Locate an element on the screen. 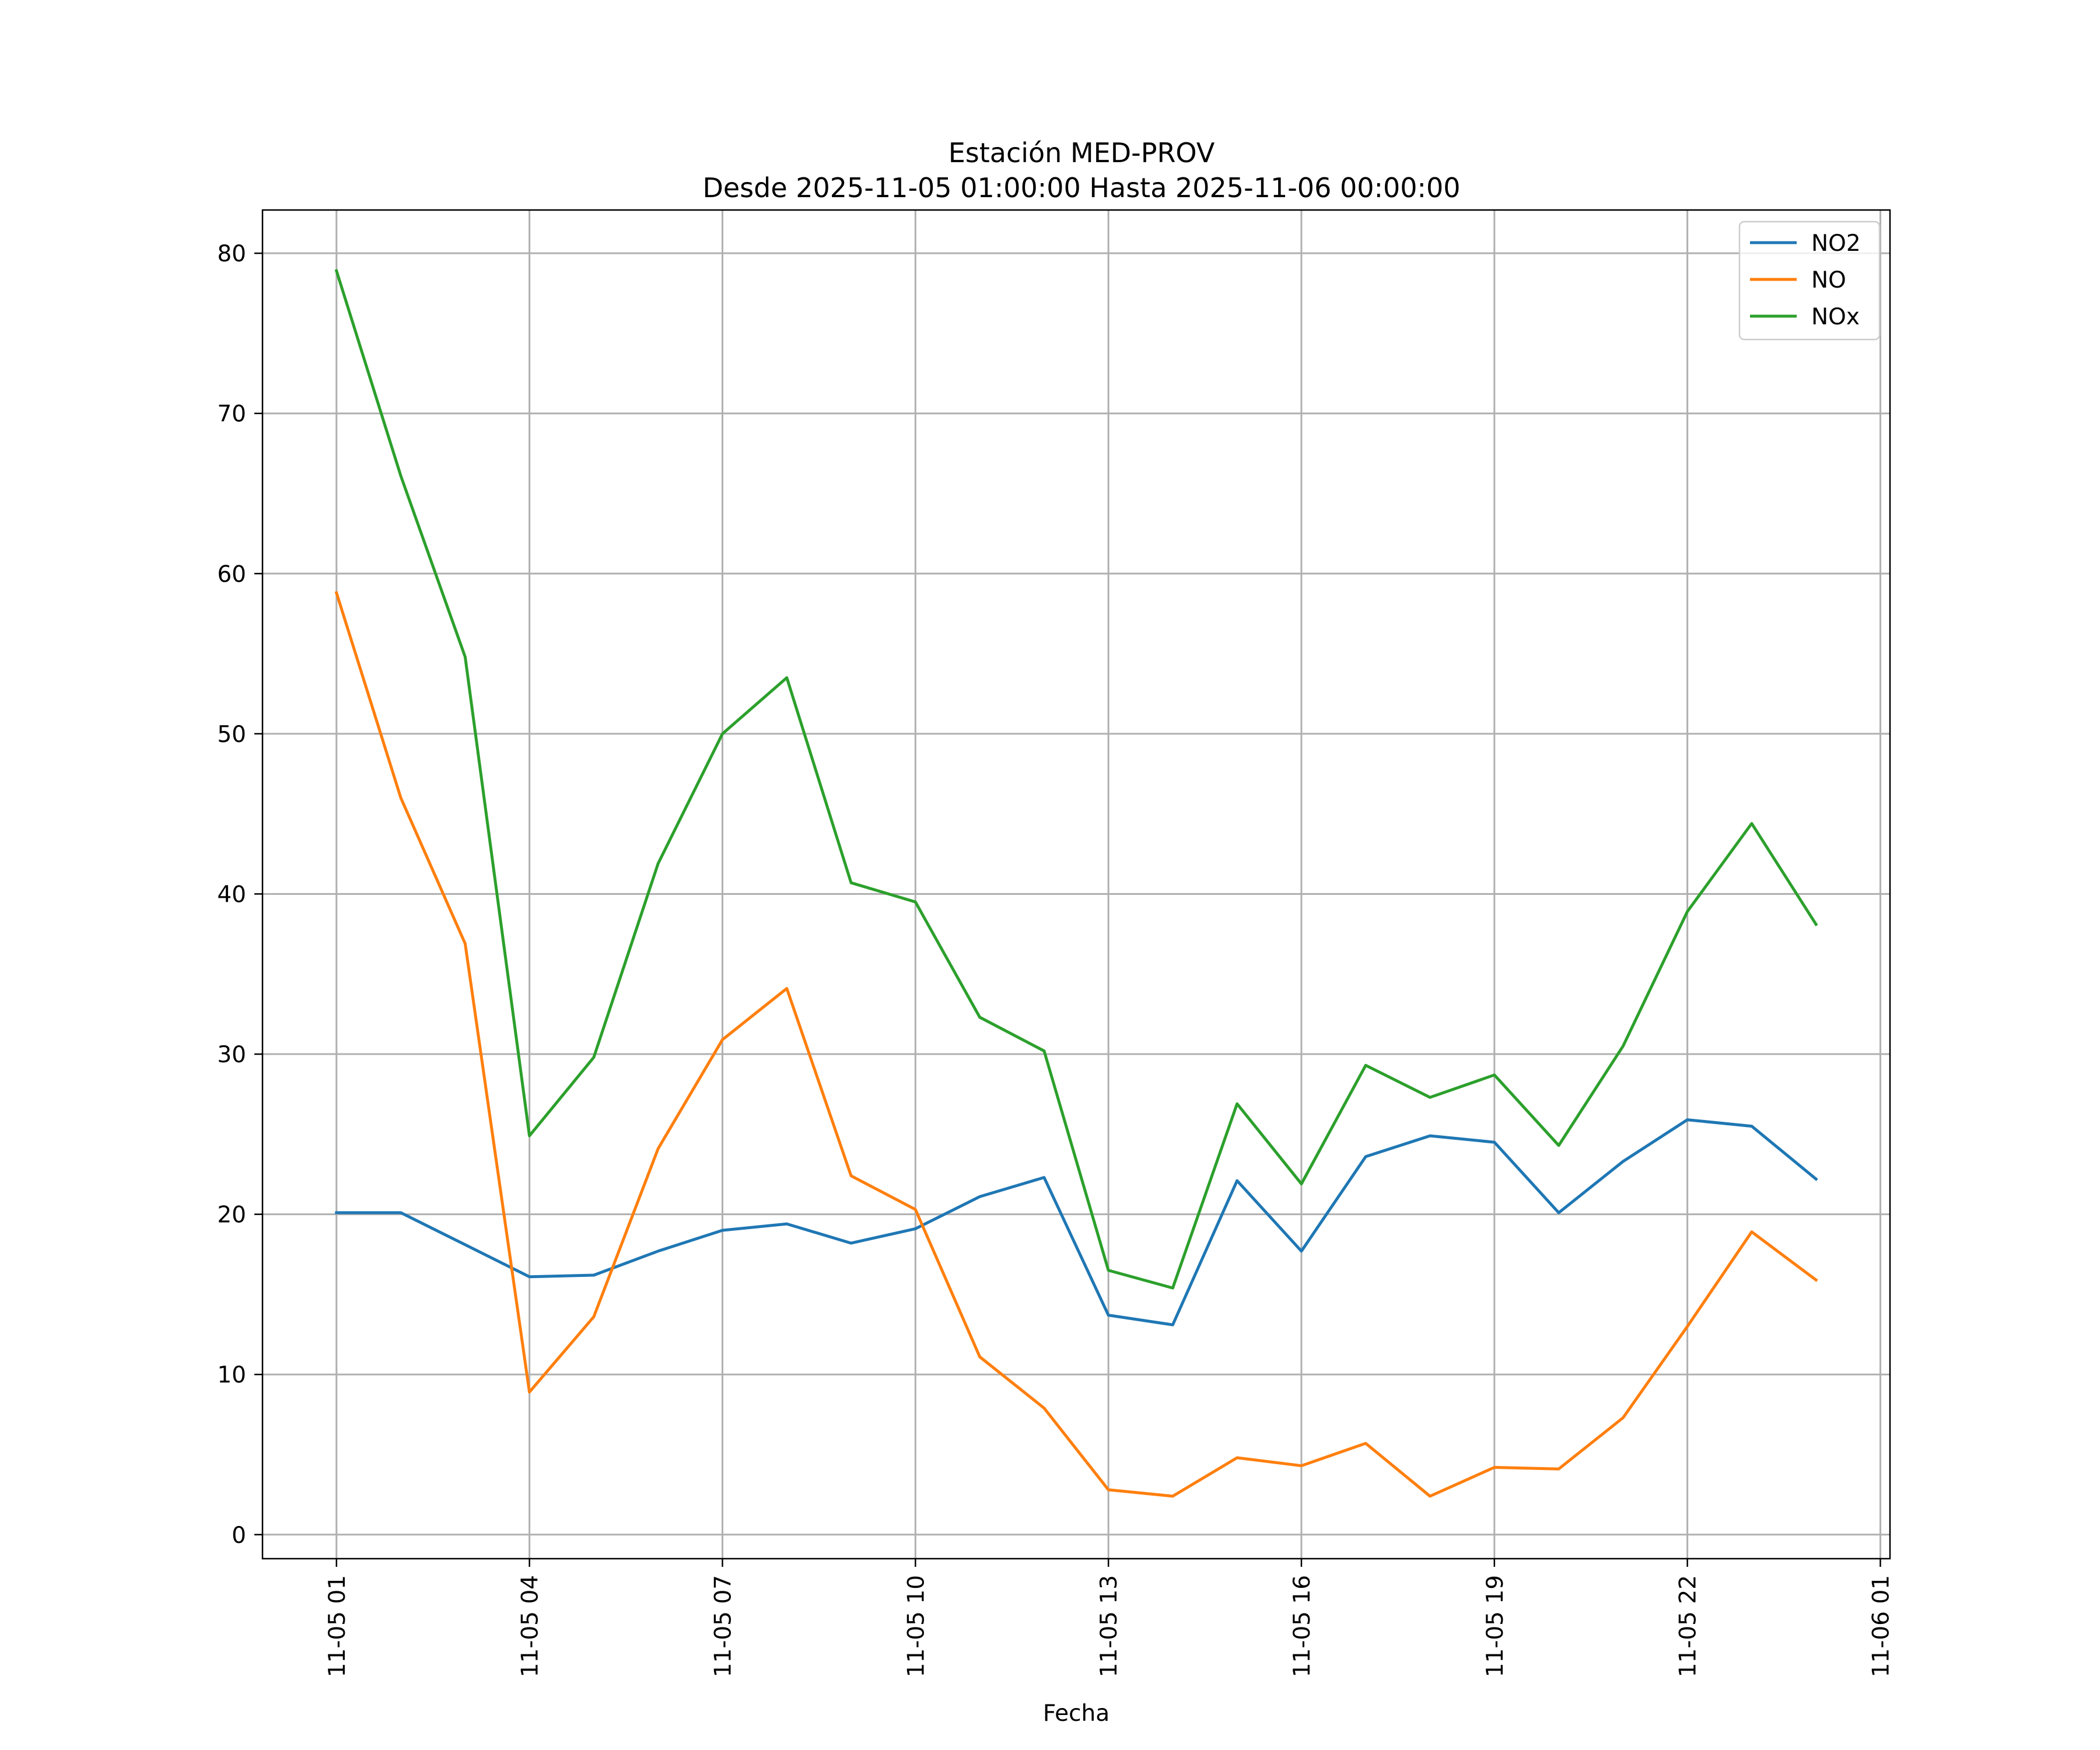 The height and width of the screenshot is (1750, 2100). y-axis-ticks: 0 10 20 30 40 50 60 70 80 is located at coordinates (239, 895).